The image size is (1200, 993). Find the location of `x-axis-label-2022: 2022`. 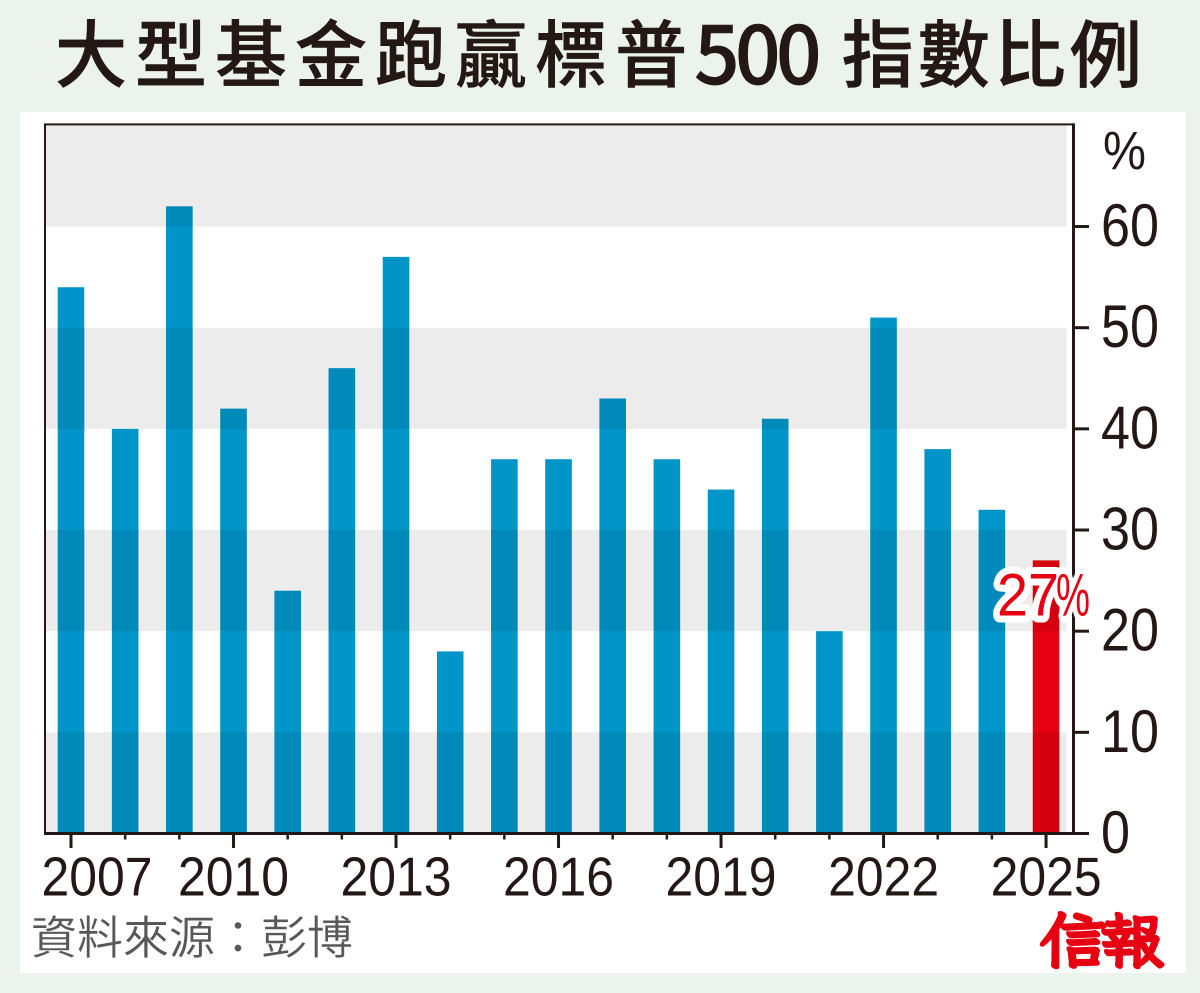

x-axis-label-2022: 2022 is located at coordinates (883, 877).